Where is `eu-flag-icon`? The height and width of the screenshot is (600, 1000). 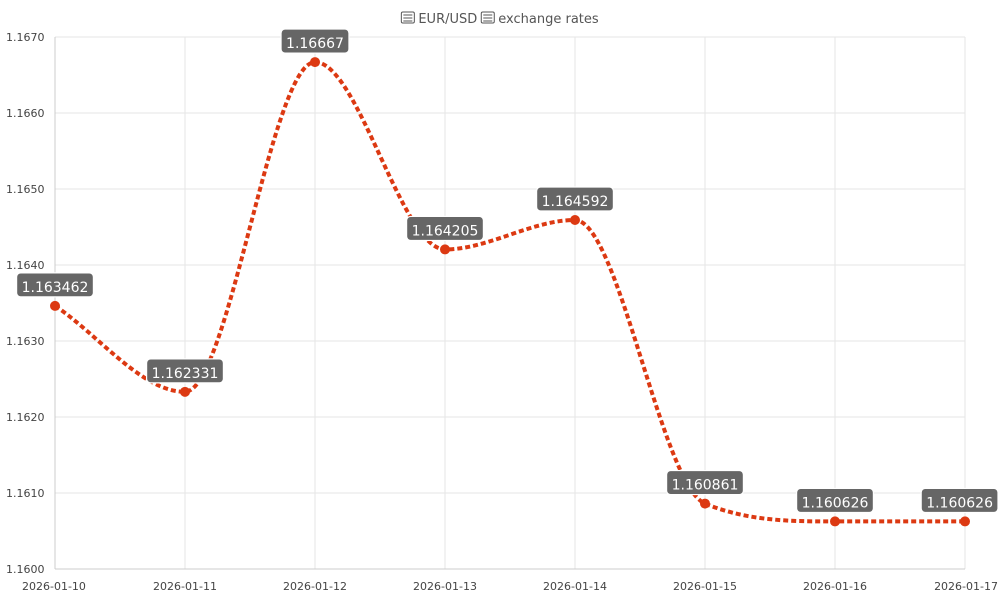
eu-flag-icon is located at coordinates (407, 17).